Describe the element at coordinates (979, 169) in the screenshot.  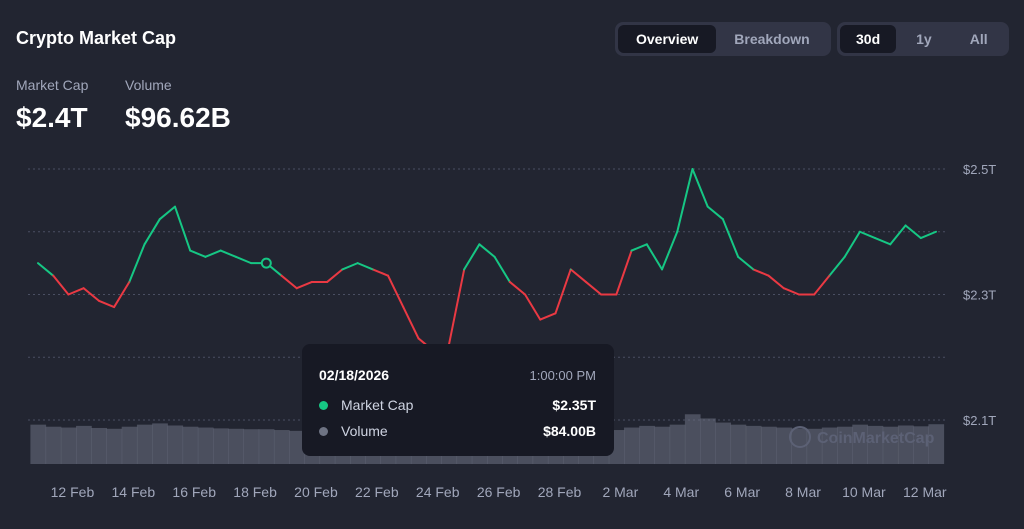
I see `y-tick-label: $2.5T` at that location.